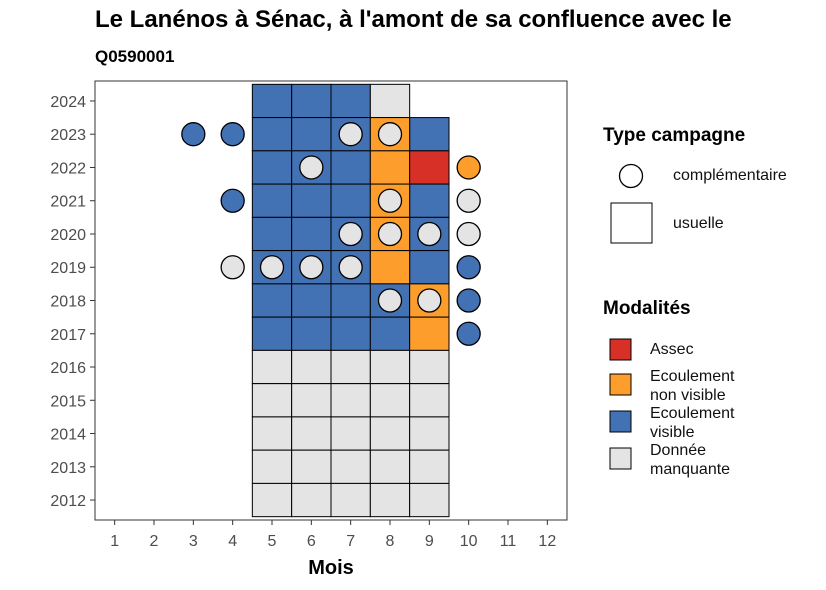  I want to click on legend-assec-label: Assec, so click(672, 349).